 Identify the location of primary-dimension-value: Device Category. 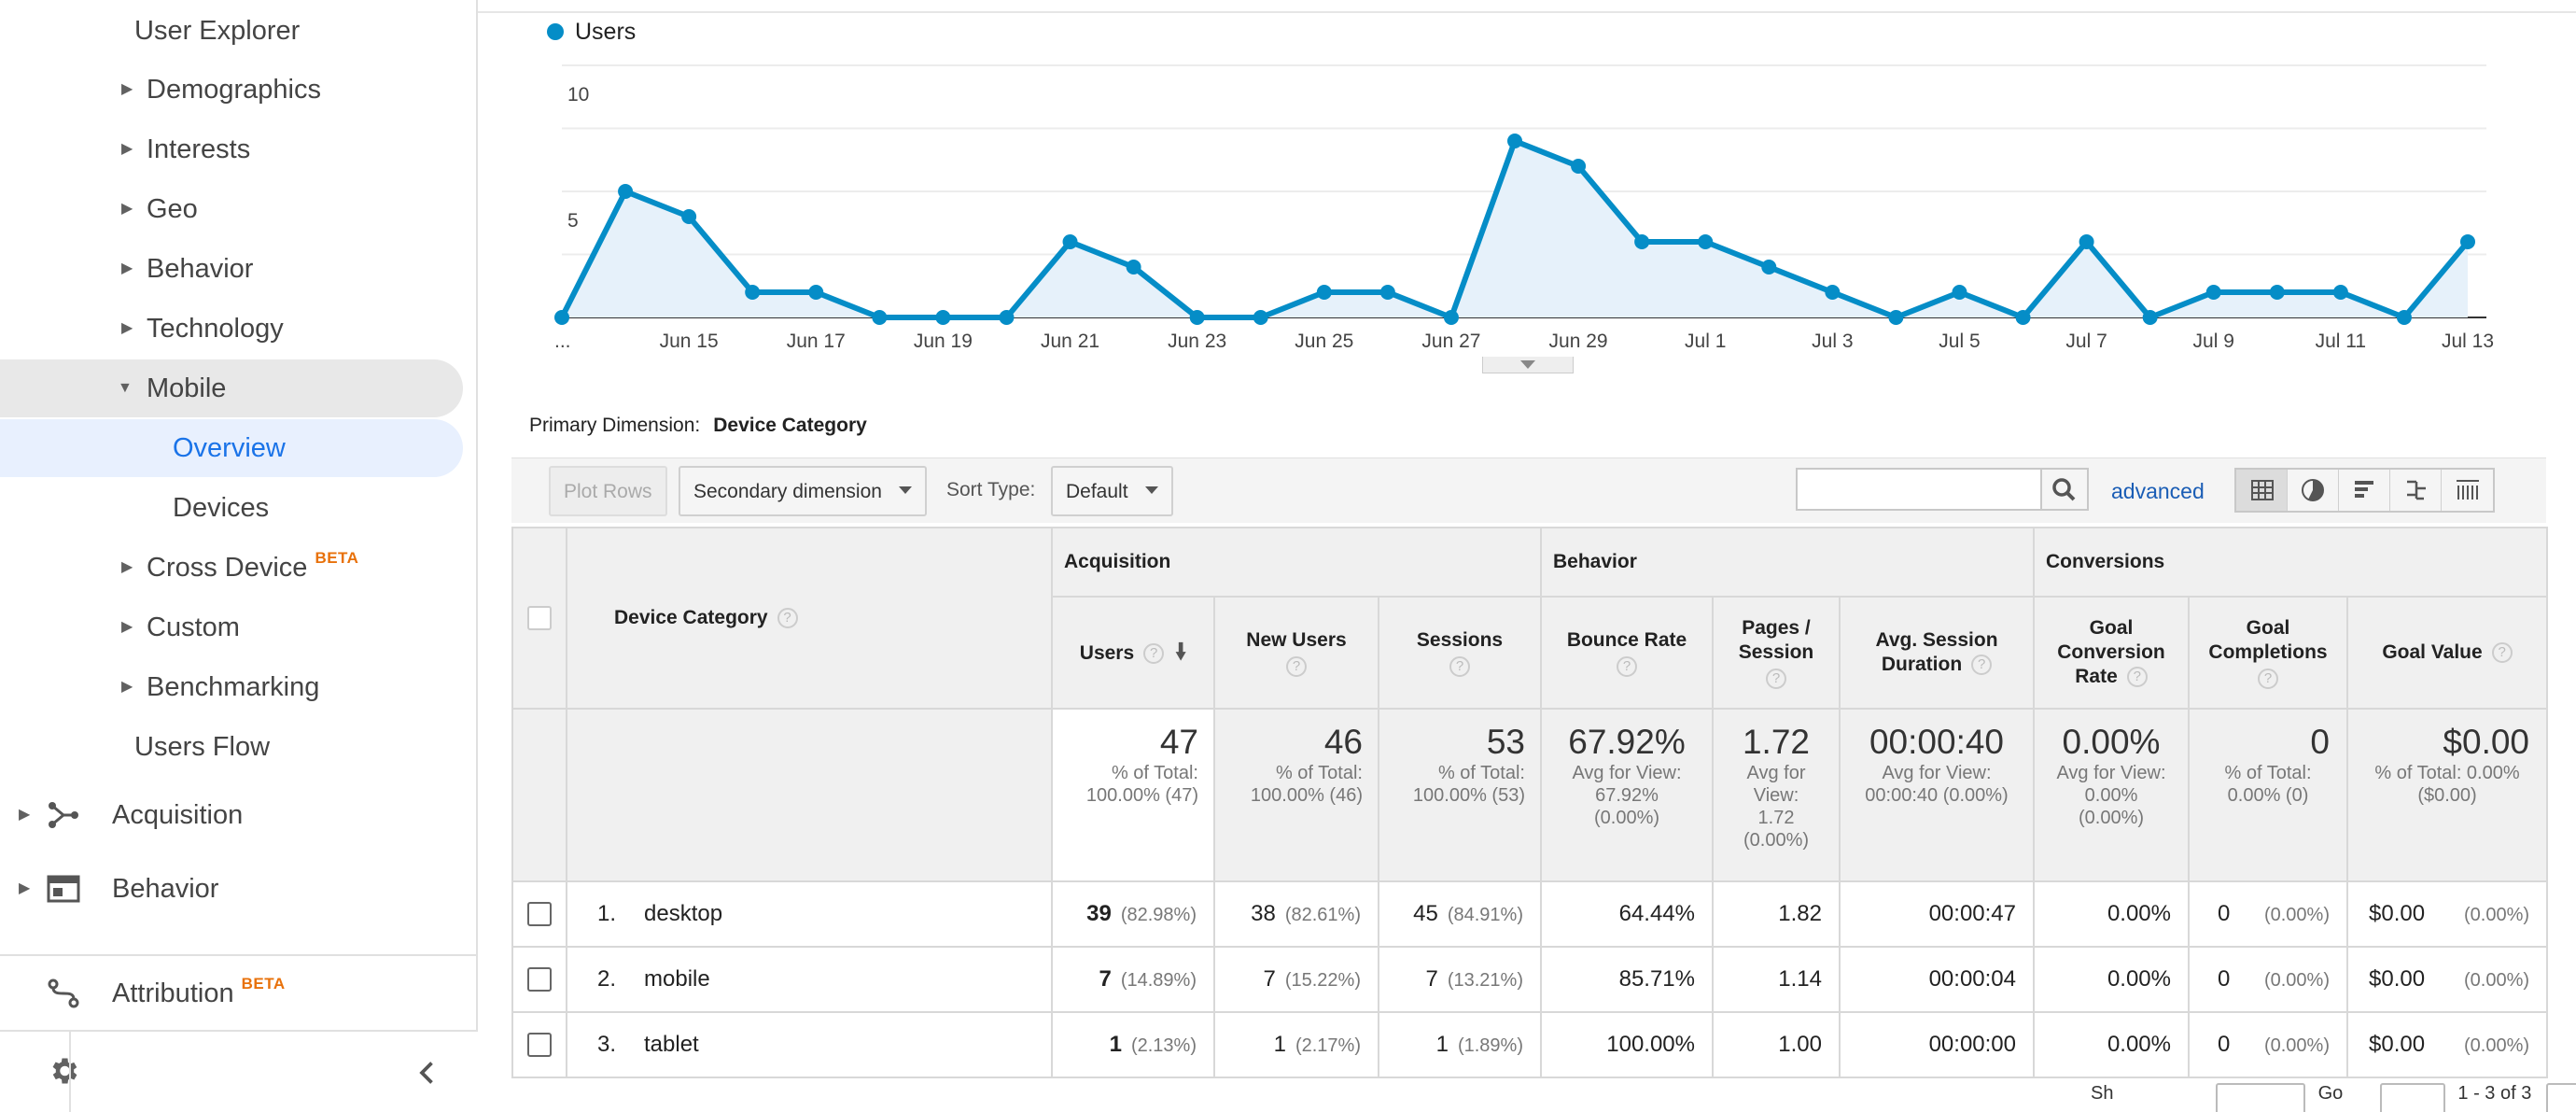
(790, 425).